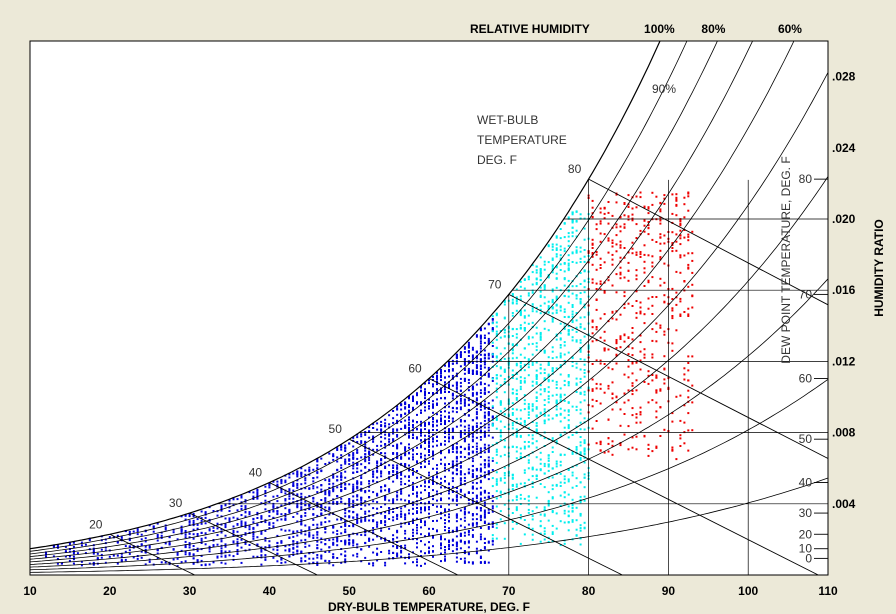 This screenshot has width=896, height=614. What do you see at coordinates (509, 591) in the screenshot?
I see `x-tick-label: 70` at bounding box center [509, 591].